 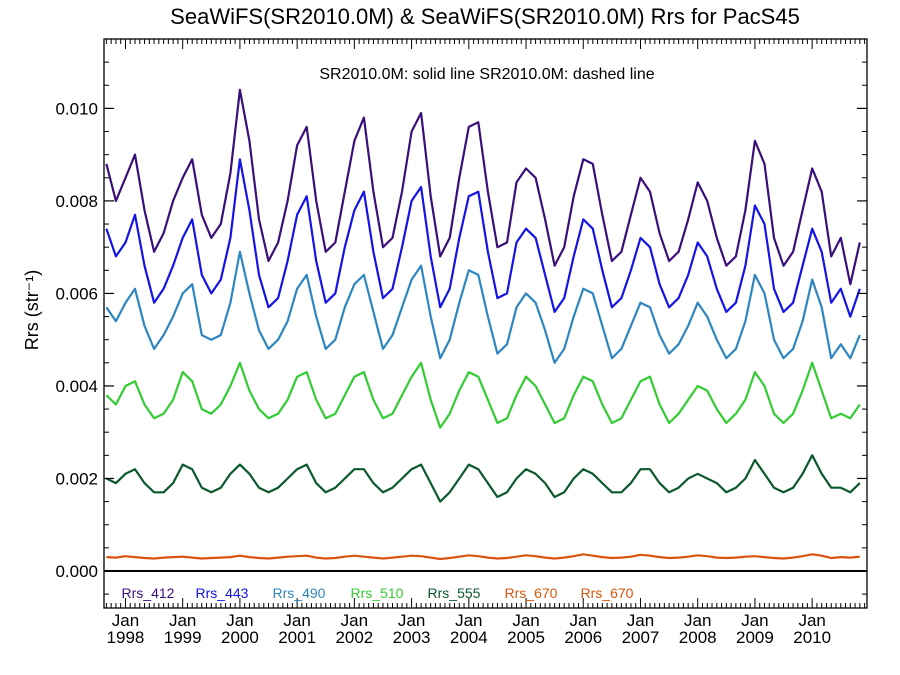 What do you see at coordinates (526, 637) in the screenshot?
I see `x-tick-label-year: 2005` at bounding box center [526, 637].